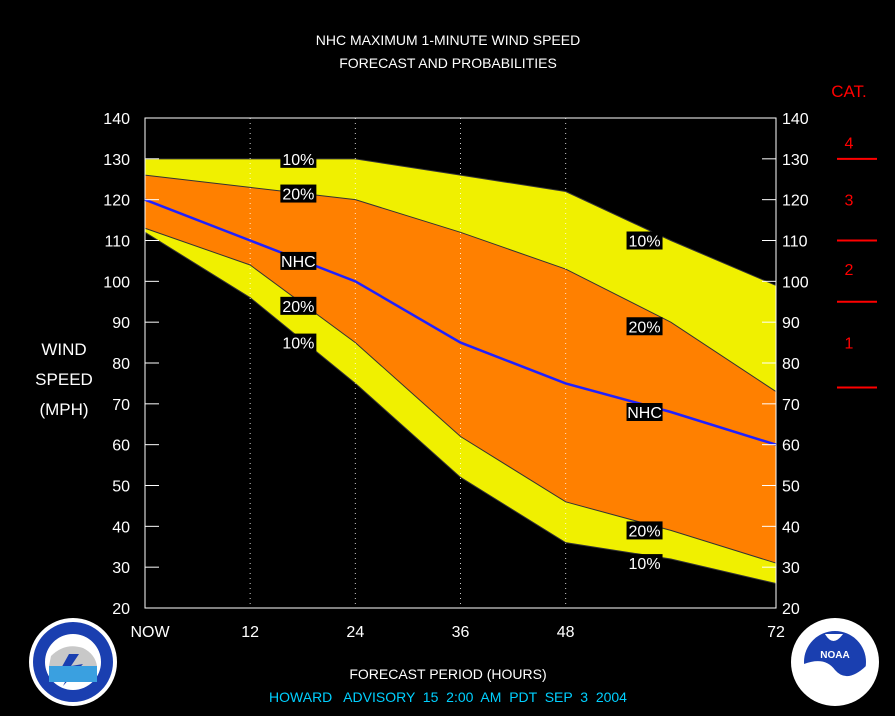 The height and width of the screenshot is (716, 895). What do you see at coordinates (121, 446) in the screenshot?
I see `y-tick-label-left: 60` at bounding box center [121, 446].